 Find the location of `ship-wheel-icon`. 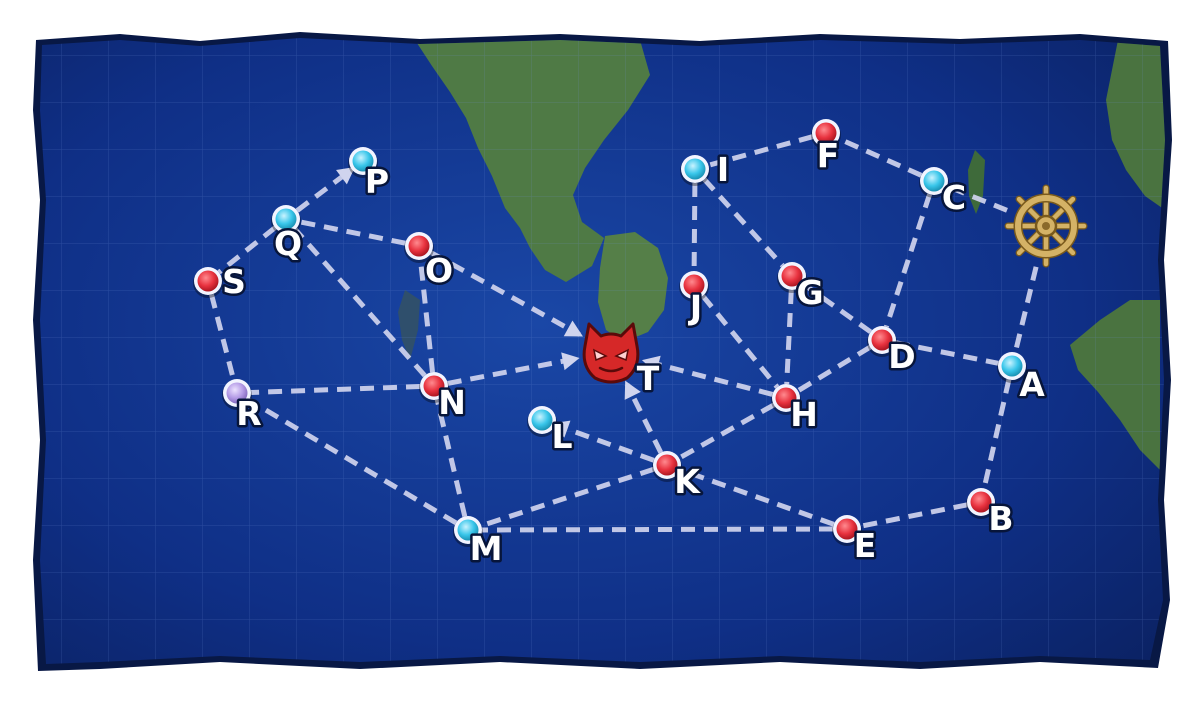

ship-wheel-icon is located at coordinates (1046, 226).